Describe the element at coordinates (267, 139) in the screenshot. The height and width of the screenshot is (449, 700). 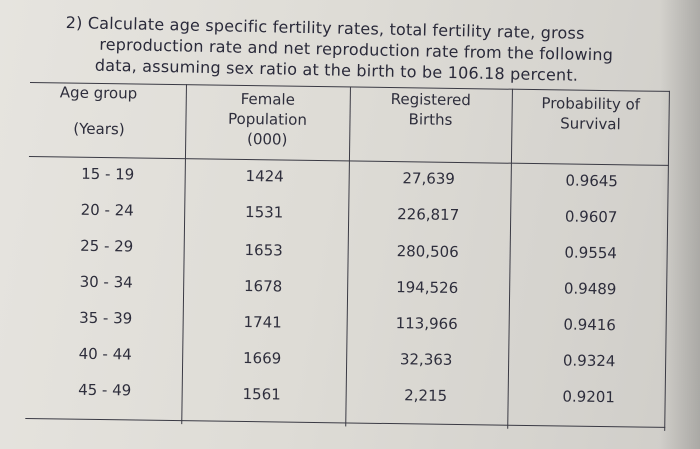
I see `header-female-line-3: (000)` at that location.